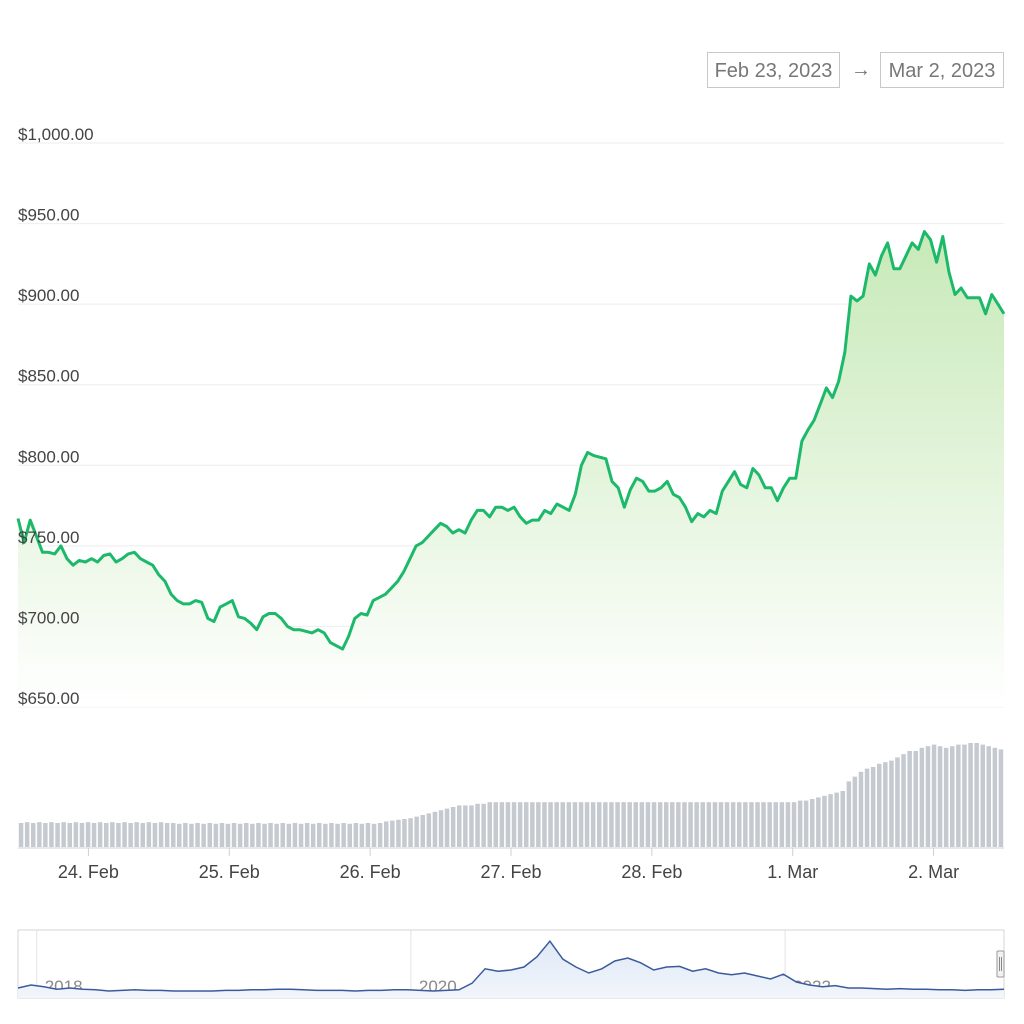 The width and height of the screenshot is (1024, 1024). Describe the element at coordinates (48, 215) in the screenshot. I see `y-tick-label: $950.00` at that location.